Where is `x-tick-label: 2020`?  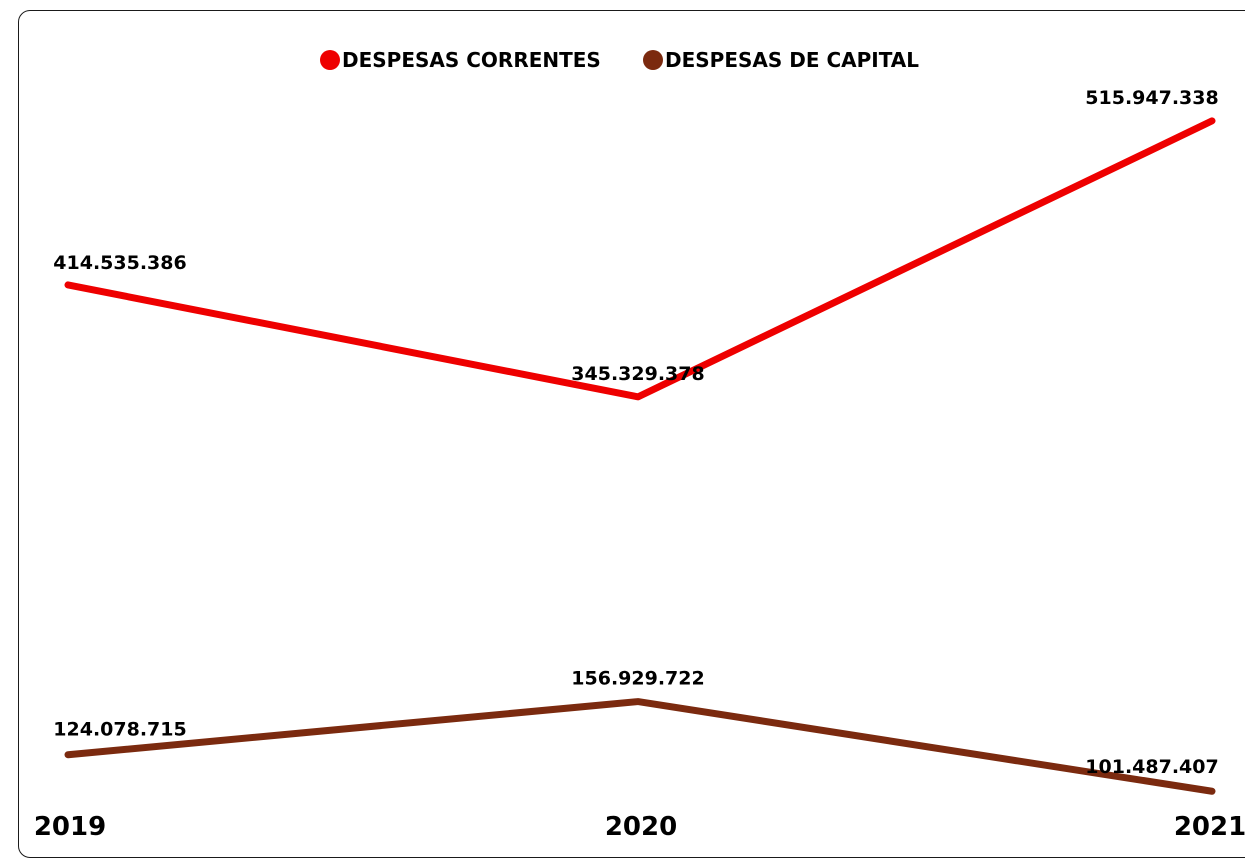
x-tick-label: 2020 is located at coordinates (641, 827).